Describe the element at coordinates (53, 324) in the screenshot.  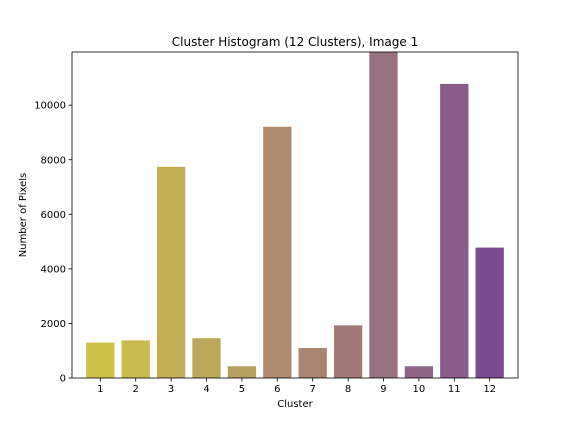
I see `y-tick-label: 2000` at that location.